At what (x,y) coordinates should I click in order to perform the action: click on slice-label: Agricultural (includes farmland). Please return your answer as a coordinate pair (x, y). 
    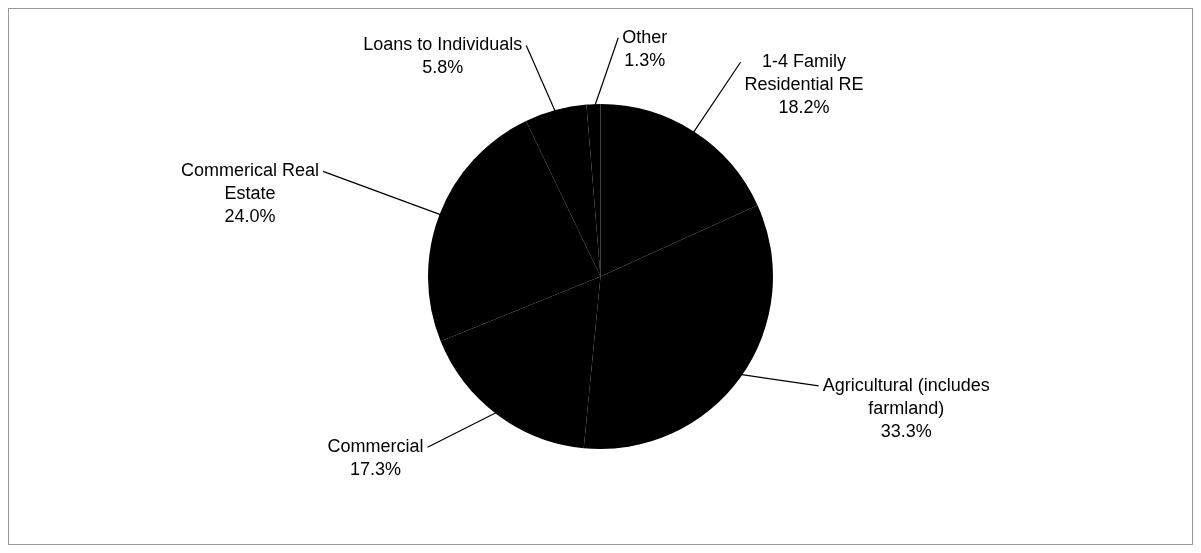
    Looking at the image, I should click on (906, 396).